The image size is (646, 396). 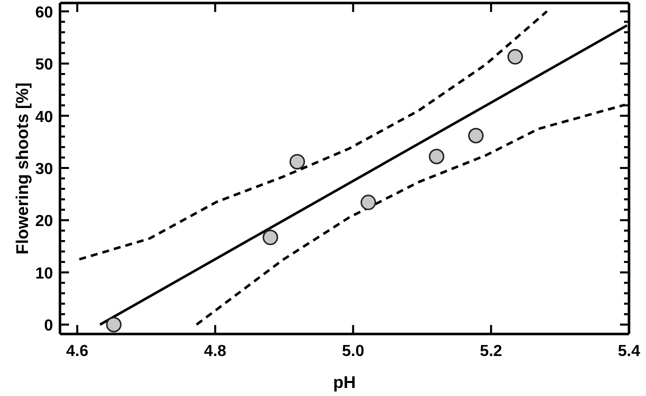 What do you see at coordinates (44, 117) in the screenshot?
I see `y-tick-label: 40` at bounding box center [44, 117].